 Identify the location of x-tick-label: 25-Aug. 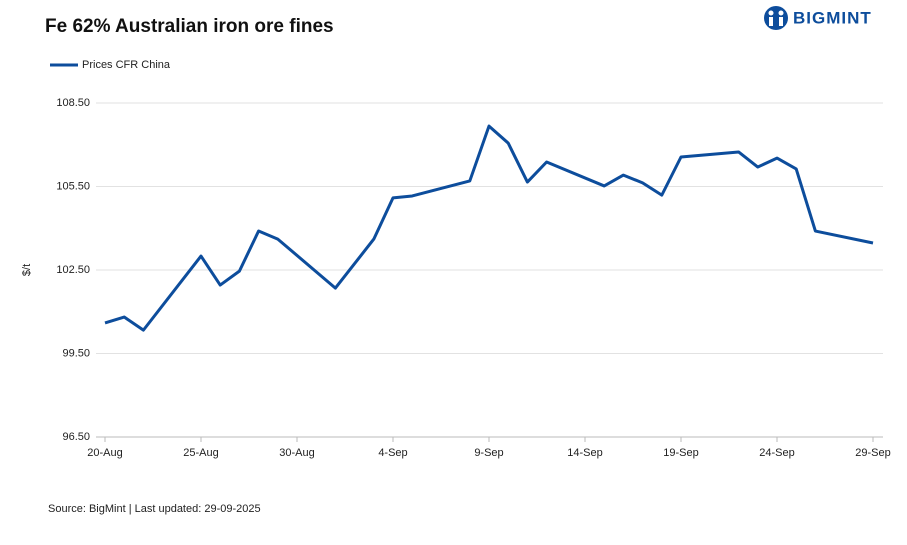
(200, 453).